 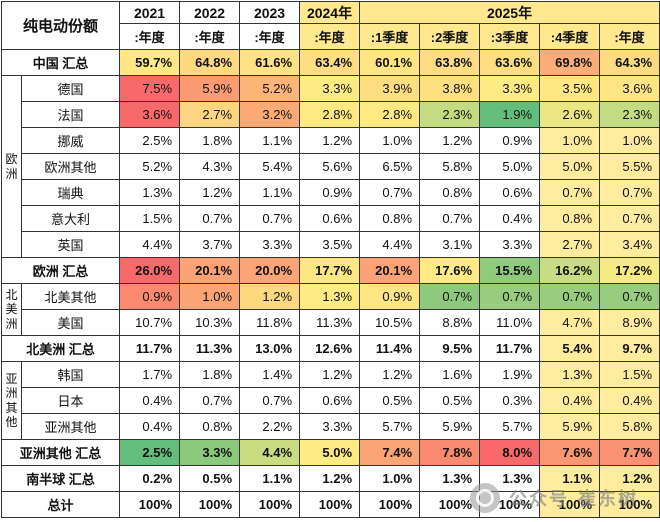 I want to click on header-row-periods: :年度:年度:年度:年度:1季度:2季度:3季度:4季度:年度, so click(x=331, y=36).